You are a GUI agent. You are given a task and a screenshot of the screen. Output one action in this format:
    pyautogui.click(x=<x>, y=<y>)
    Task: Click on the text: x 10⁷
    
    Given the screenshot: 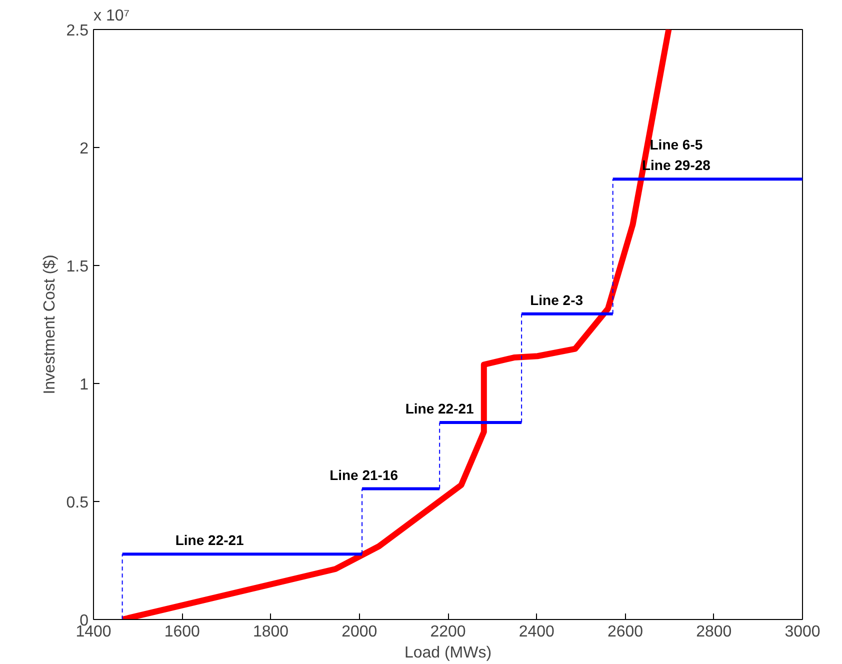 What is the action you would take?
    pyautogui.click(x=112, y=16)
    